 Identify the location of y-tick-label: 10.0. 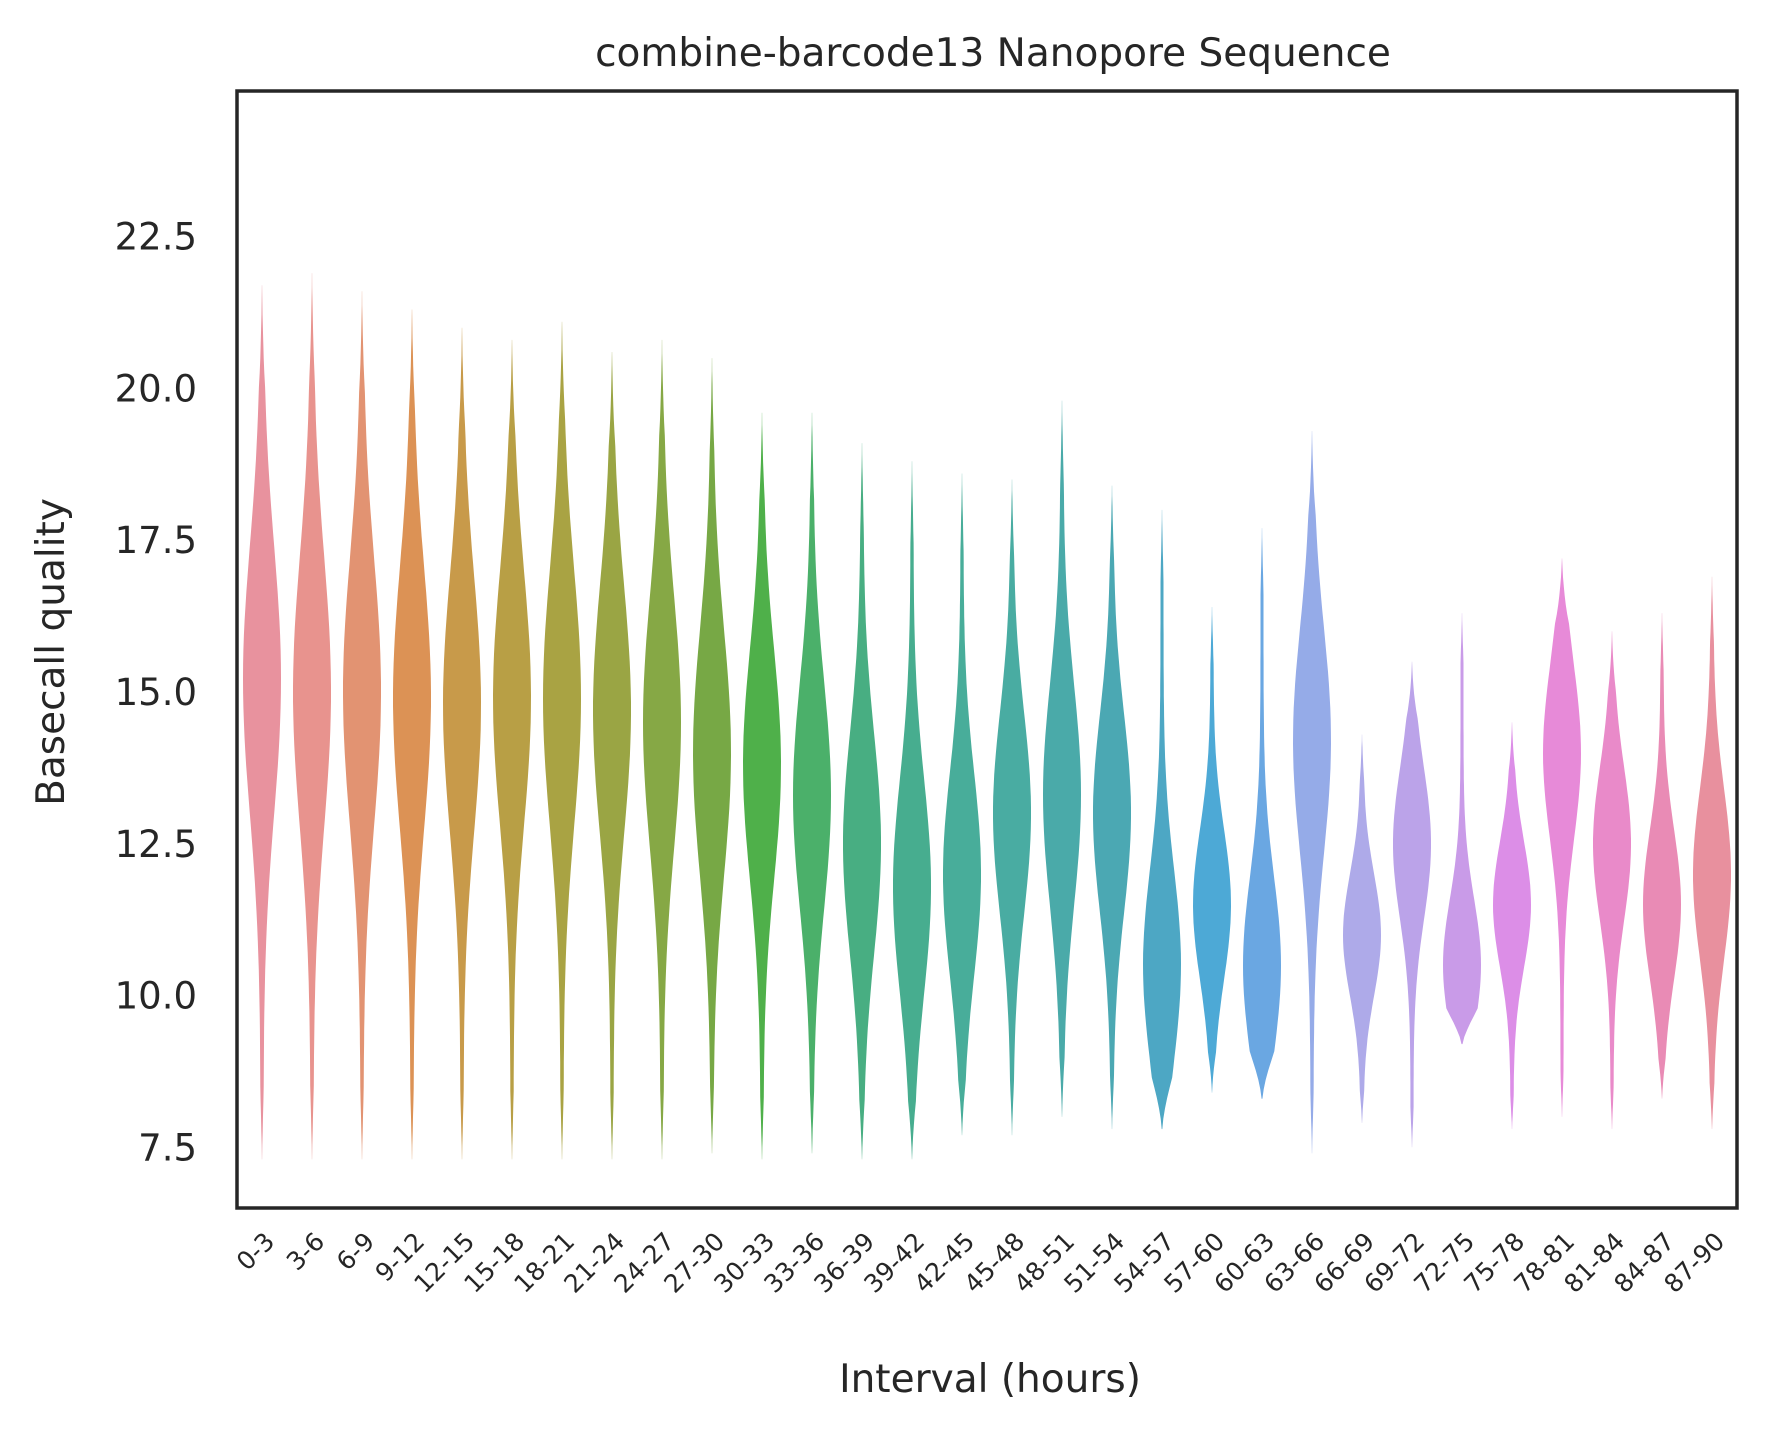
(156, 996).